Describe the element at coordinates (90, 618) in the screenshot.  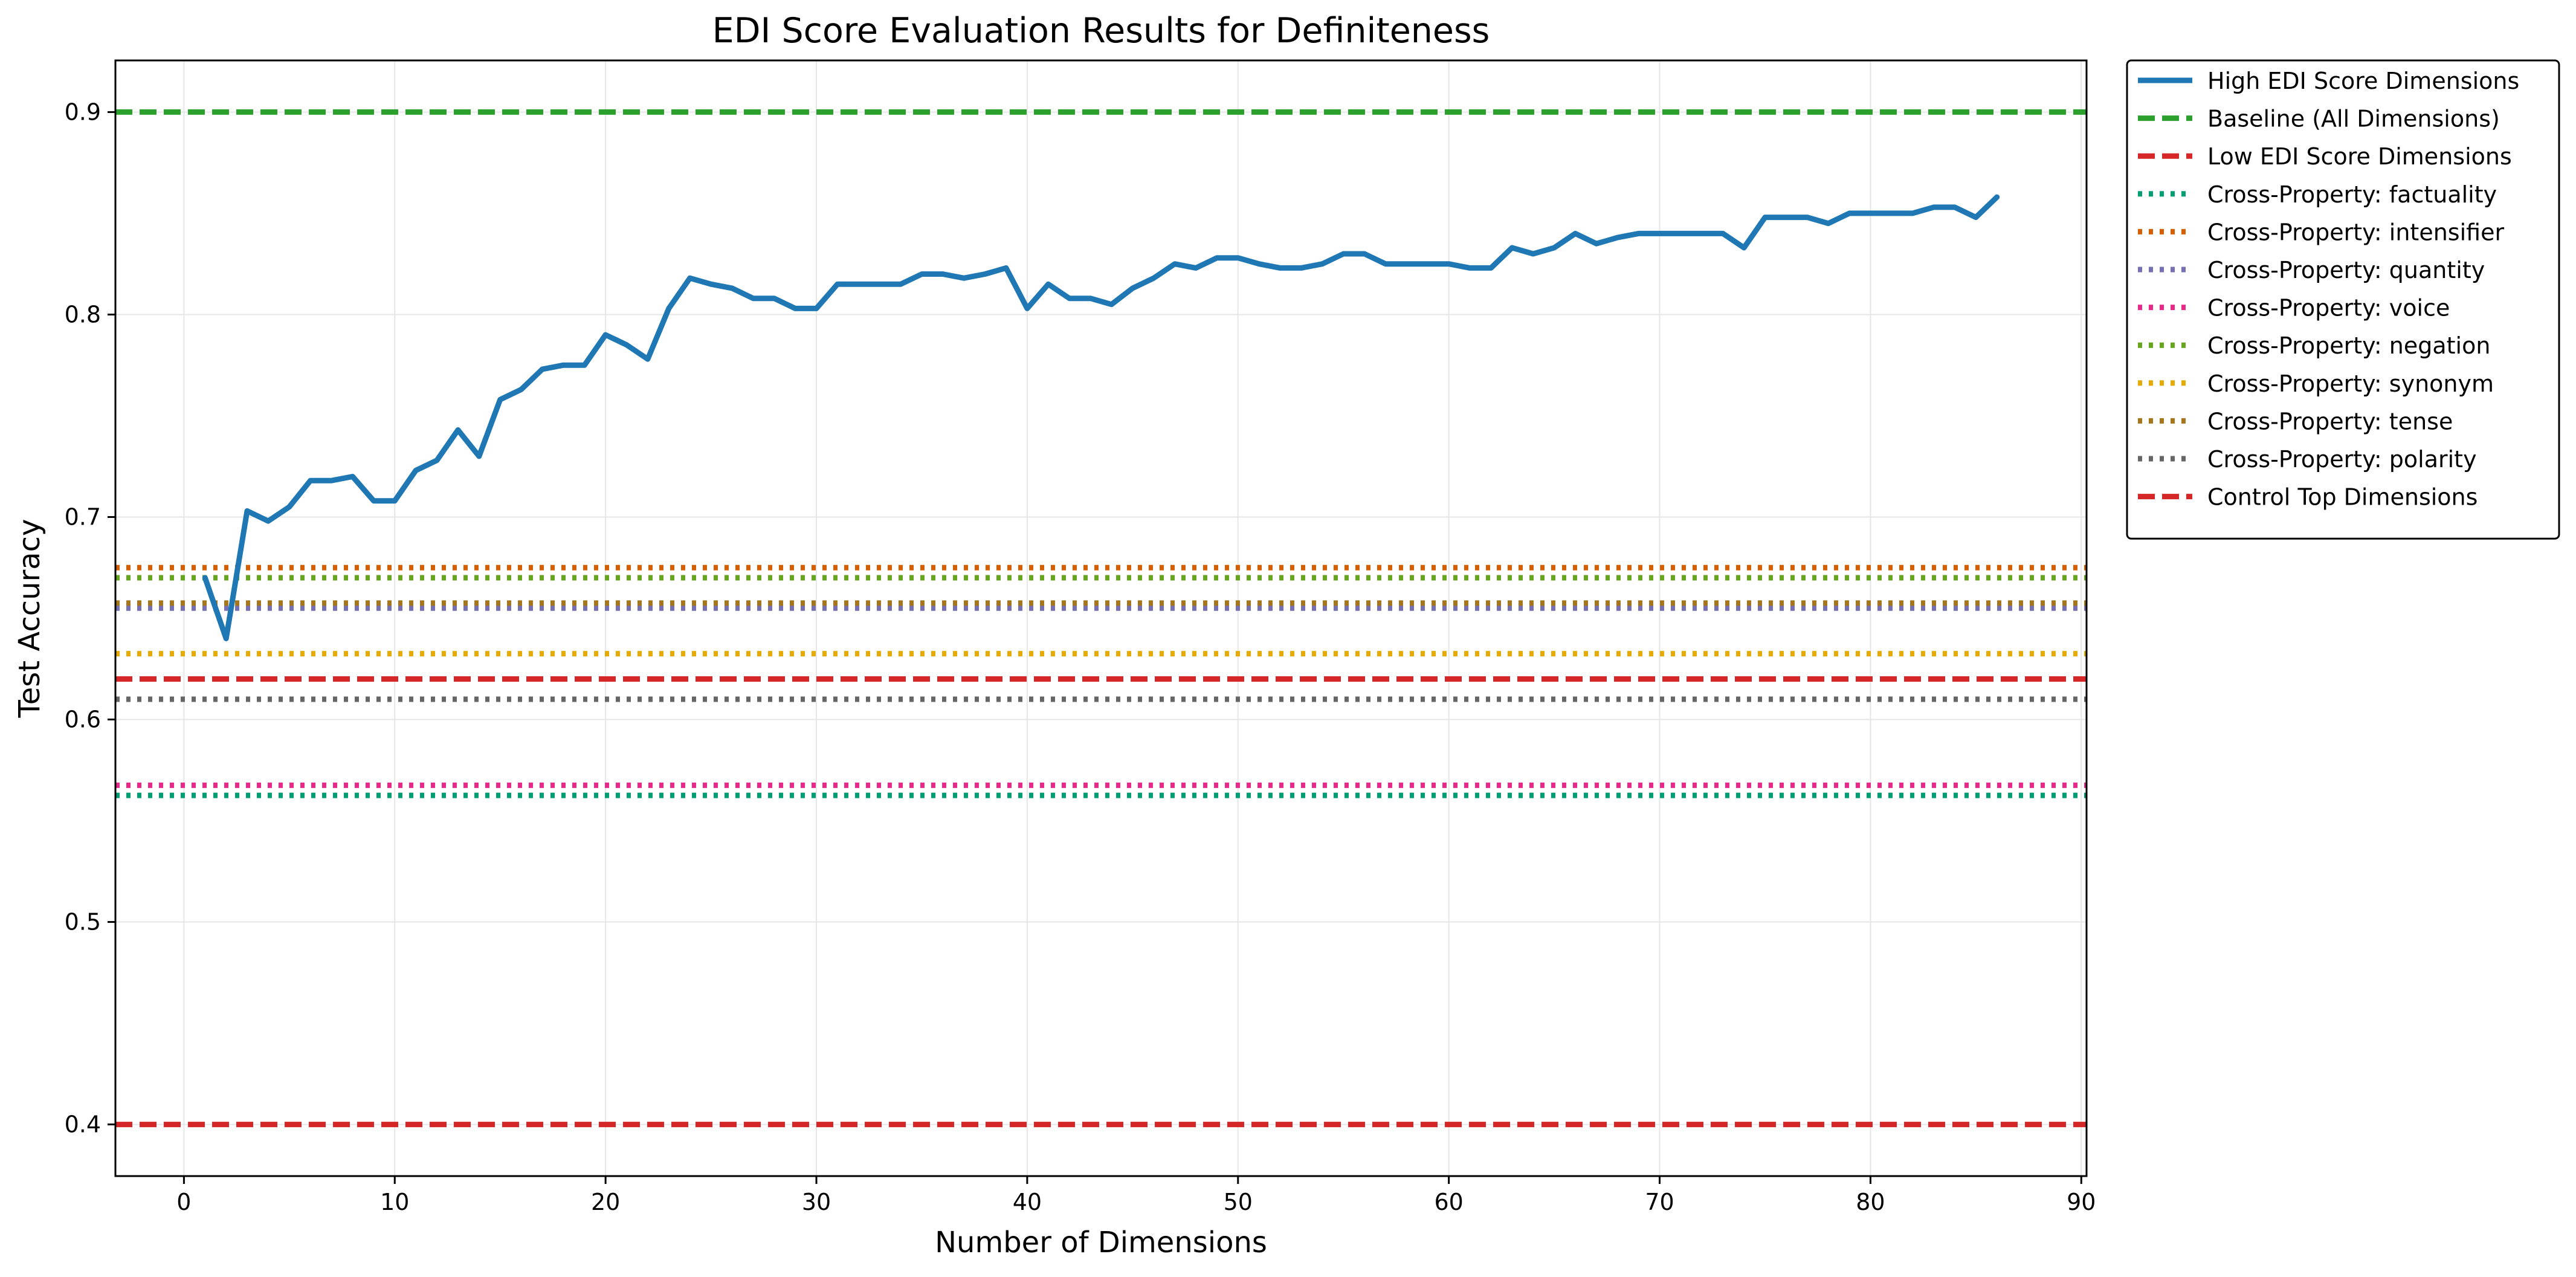
I see `y-axis-ticks: 0.4 0.5 0.6 0.7 0.8 0.9` at that location.